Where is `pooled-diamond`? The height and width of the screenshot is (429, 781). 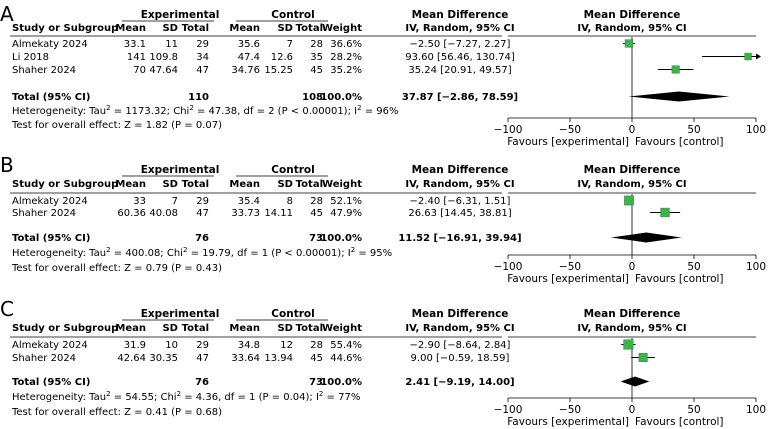 pooled-diamond is located at coordinates (635, 381).